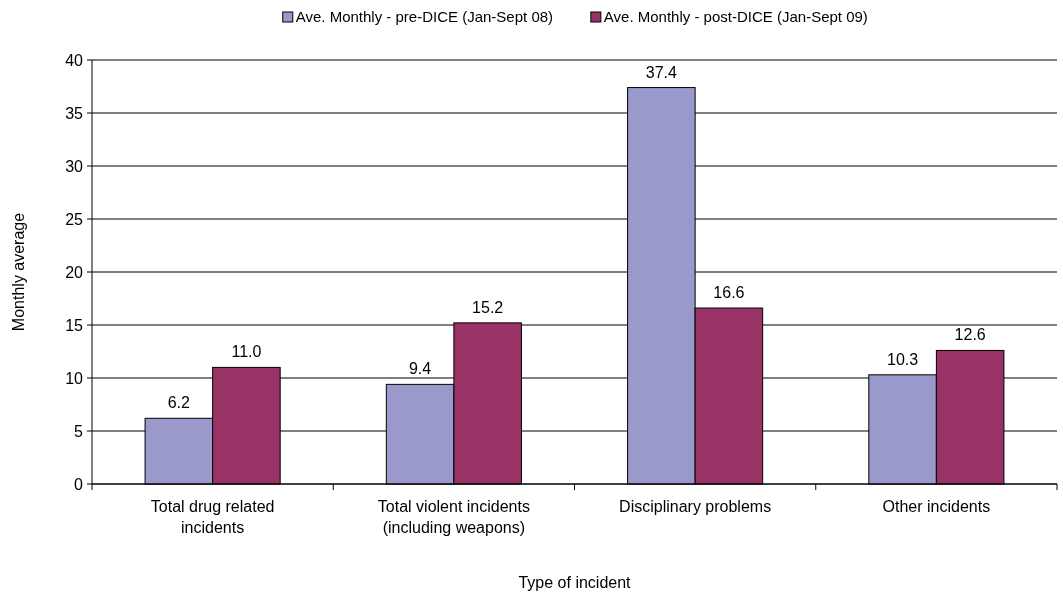 The width and height of the screenshot is (1063, 597). I want to click on data-label: 16.6, so click(729, 293).